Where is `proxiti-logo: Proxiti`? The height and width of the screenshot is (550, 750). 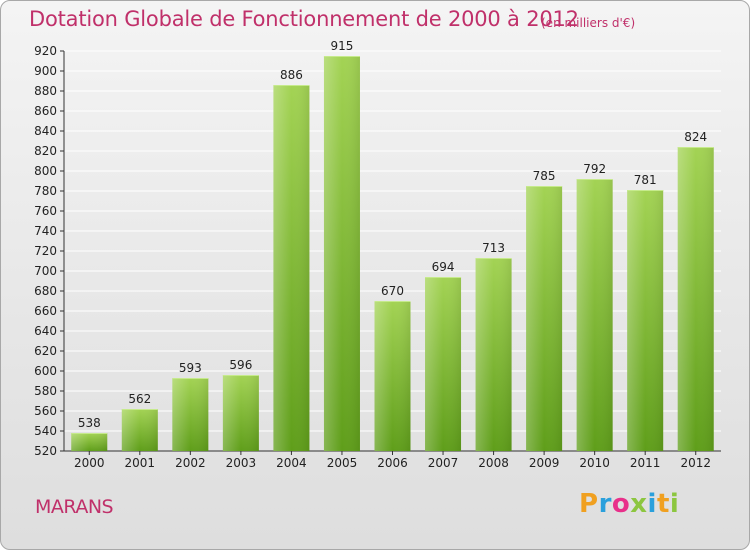 proxiti-logo: Proxiti is located at coordinates (629, 504).